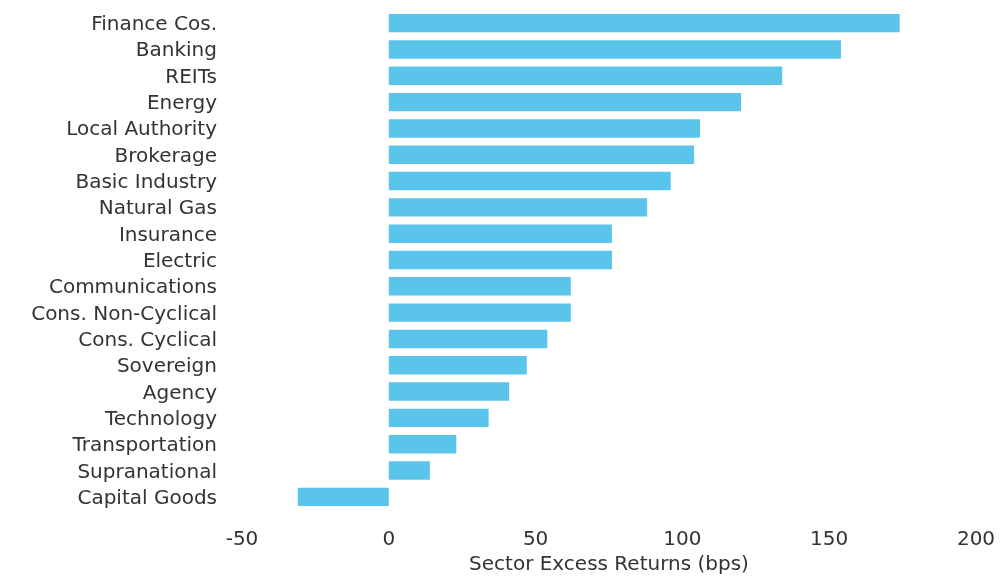 The width and height of the screenshot is (1002, 586). Describe the element at coordinates (147, 470) in the screenshot. I see `y-tick-label: Supranational` at that location.